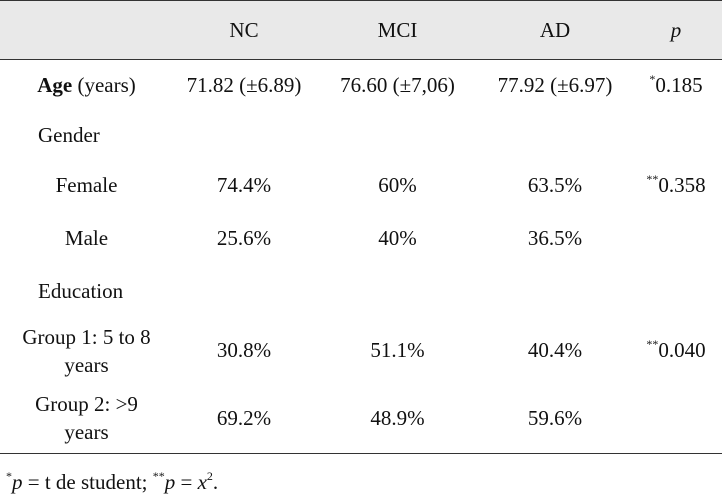 Image resolution: width=726 pixels, height=503 pixels. I want to click on group1-mci: 51.1%, so click(397, 350).